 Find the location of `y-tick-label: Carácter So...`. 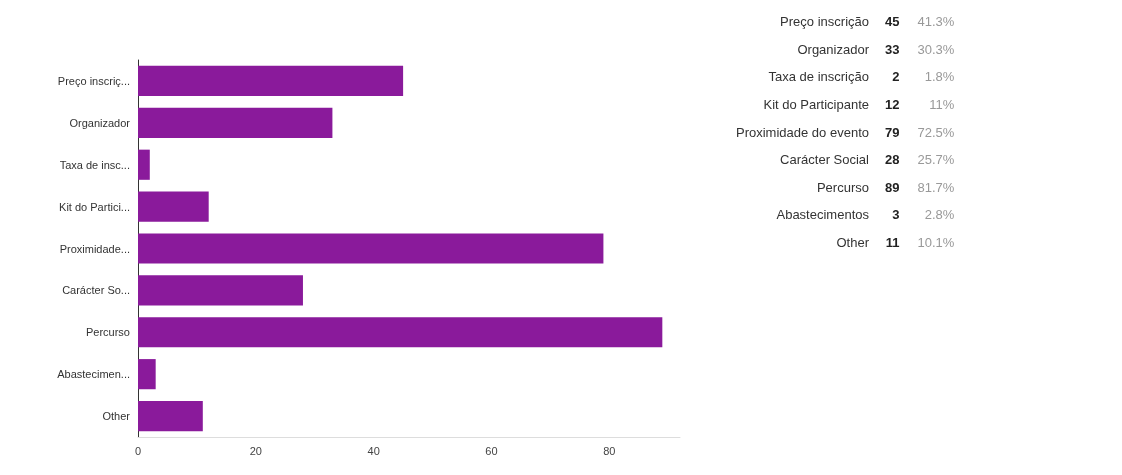

y-tick-label: Carácter So... is located at coordinates (96, 290).